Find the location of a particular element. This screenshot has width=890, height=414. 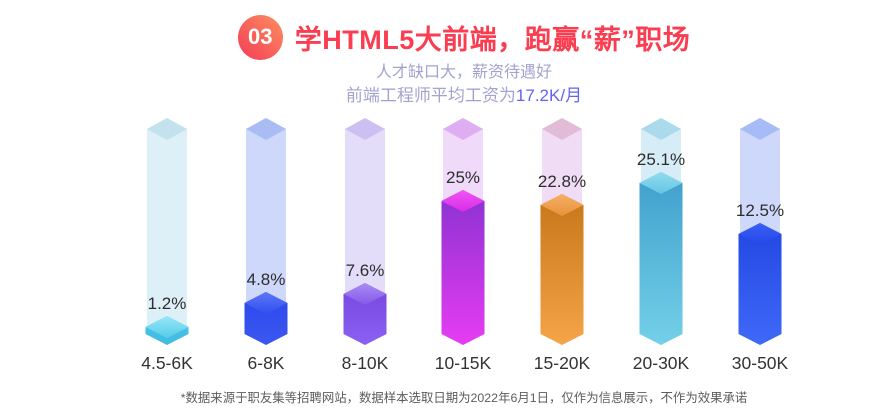

bar-column-4.5-6K: 1.2% 4.5-6K is located at coordinates (167, 245).